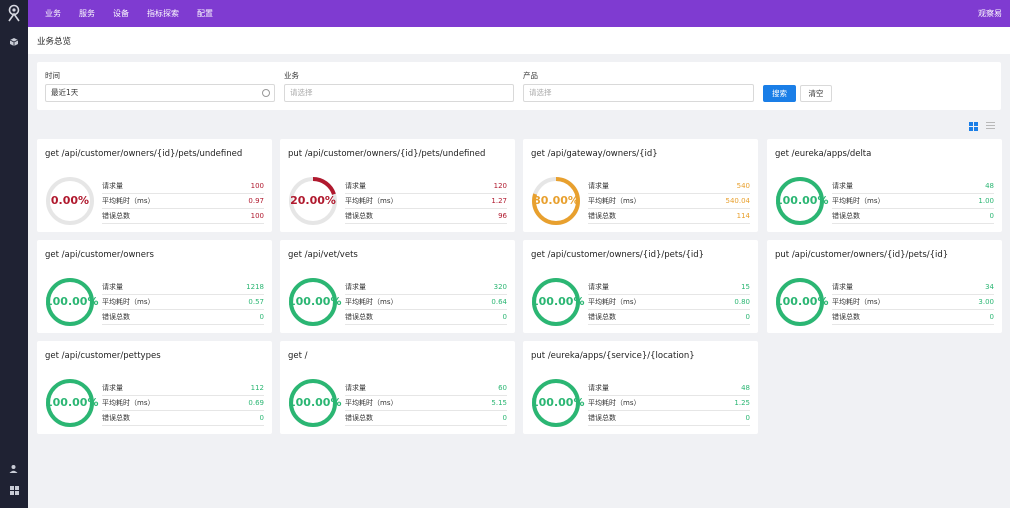 The height and width of the screenshot is (508, 1010). Describe the element at coordinates (313, 201) in the screenshot. I see `success-rate-ring: 20.00%` at that location.